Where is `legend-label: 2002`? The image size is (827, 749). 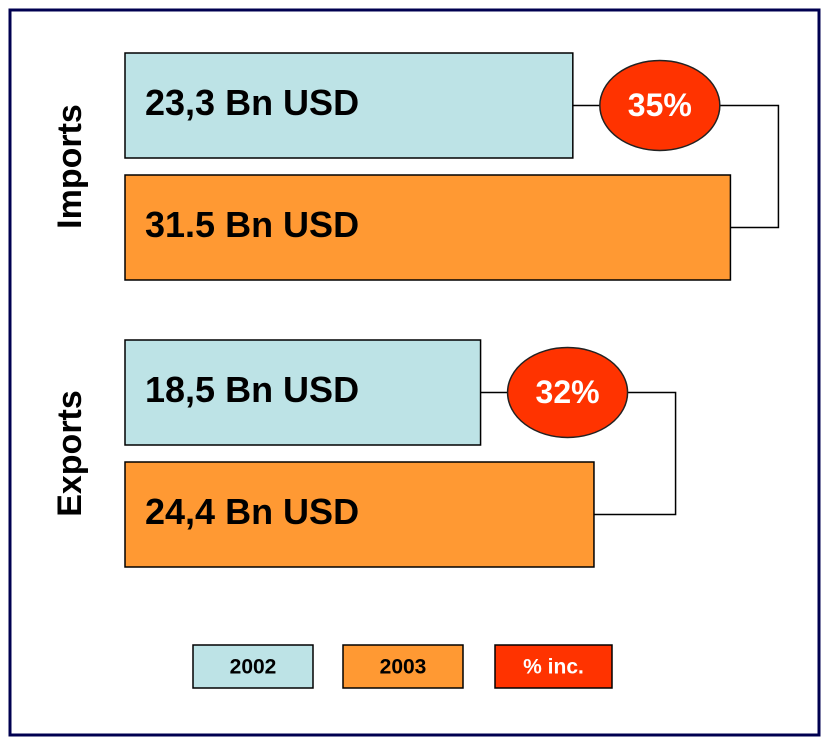
legend-label: 2002 is located at coordinates (253, 667).